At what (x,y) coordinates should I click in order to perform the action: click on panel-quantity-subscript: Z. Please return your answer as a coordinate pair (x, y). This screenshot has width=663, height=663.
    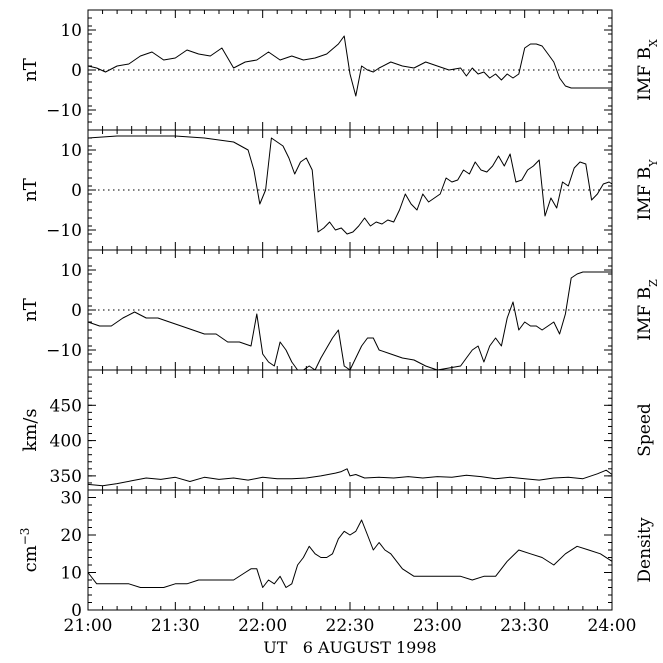
    Looking at the image, I should click on (653, 283).